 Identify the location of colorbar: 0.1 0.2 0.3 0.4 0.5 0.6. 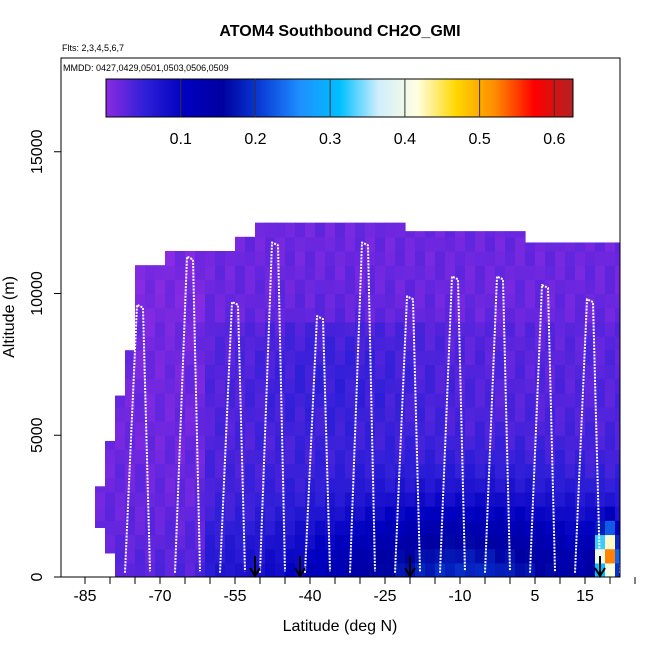
(339, 113).